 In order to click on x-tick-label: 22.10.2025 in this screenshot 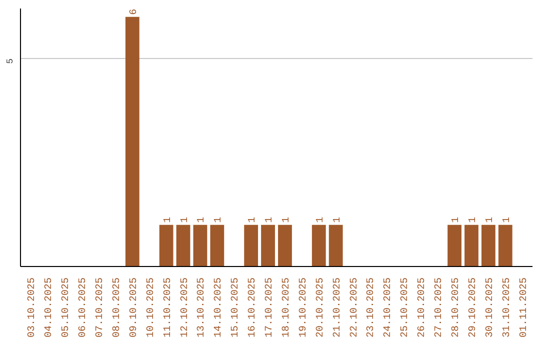, I will do `click(354, 307)`.